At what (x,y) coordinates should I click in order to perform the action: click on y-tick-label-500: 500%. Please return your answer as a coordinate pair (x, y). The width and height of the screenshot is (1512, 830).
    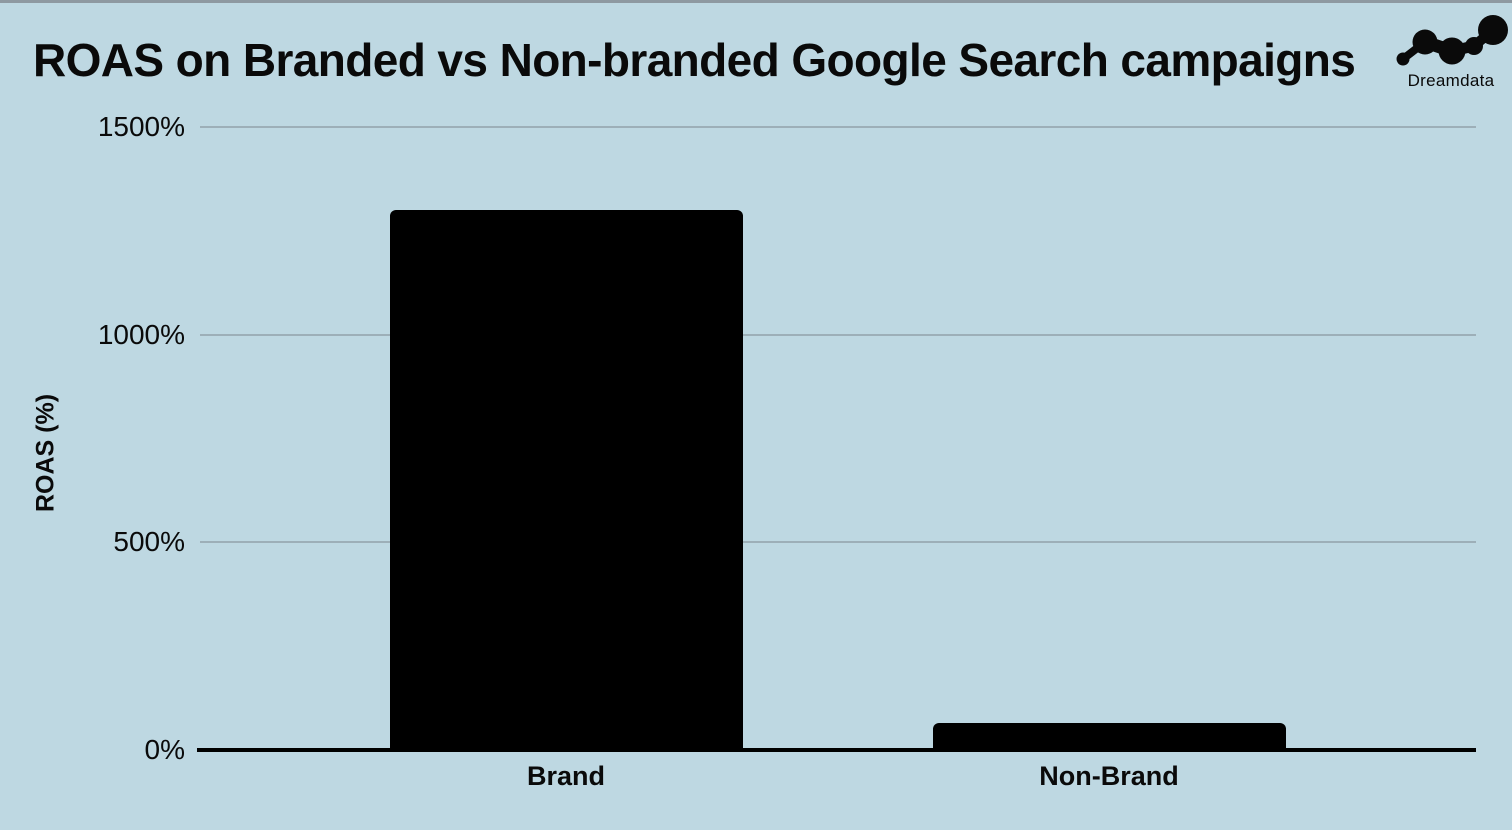
    Looking at the image, I should click on (149, 542).